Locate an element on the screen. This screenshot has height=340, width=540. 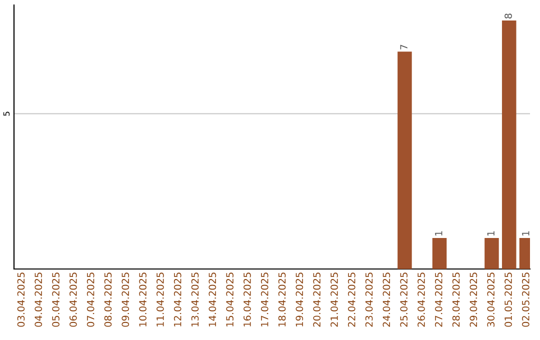
x-tick-label: 27.04.2025 is located at coordinates (438, 299).